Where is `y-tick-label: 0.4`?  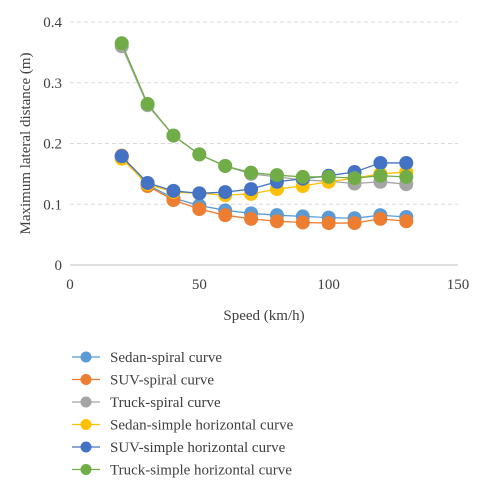
y-tick-label: 0.4 is located at coordinates (52, 23).